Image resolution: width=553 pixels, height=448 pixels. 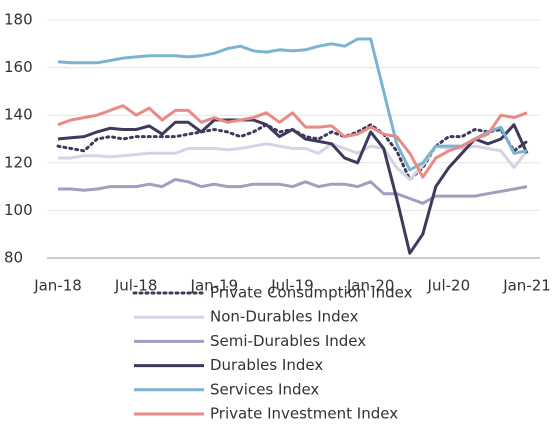 I want to click on legend-label: Private Consumption Index, so click(x=311, y=293).